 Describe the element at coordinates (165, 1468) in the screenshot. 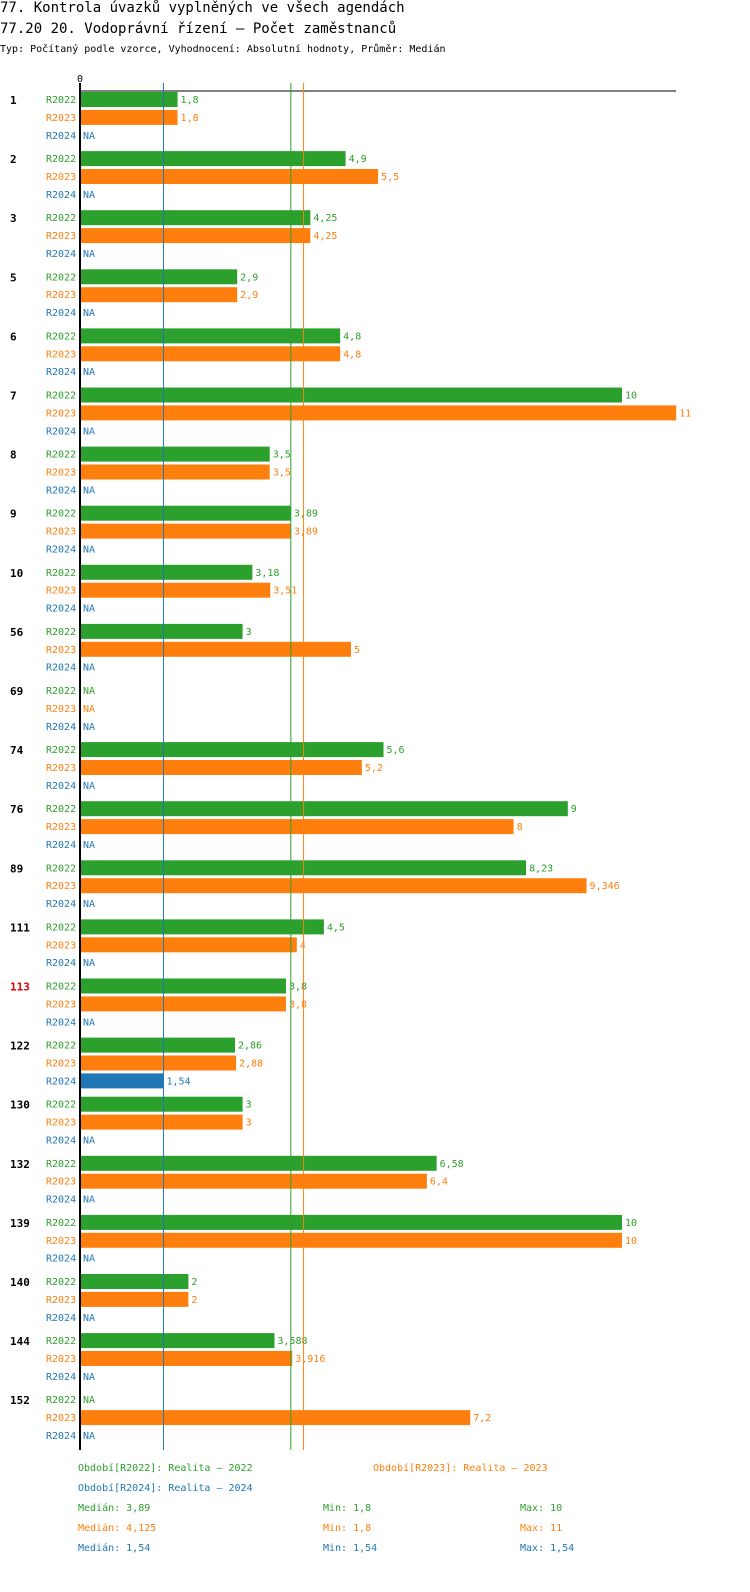

I see `legend-period-2022: Období[R2022]: Realita – 2022` at that location.